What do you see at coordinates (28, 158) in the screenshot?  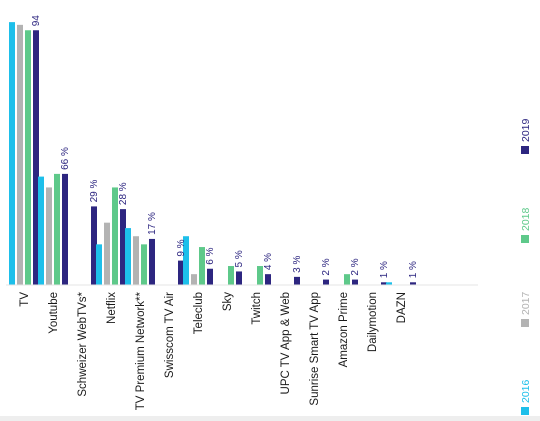 I see `bar-tv-2018` at bounding box center [28, 158].